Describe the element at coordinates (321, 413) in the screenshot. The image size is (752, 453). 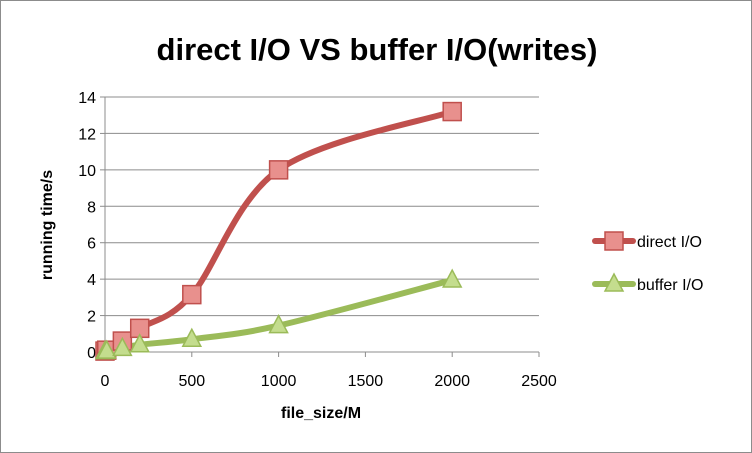
I see `x-axis-title: file_size/M` at that location.